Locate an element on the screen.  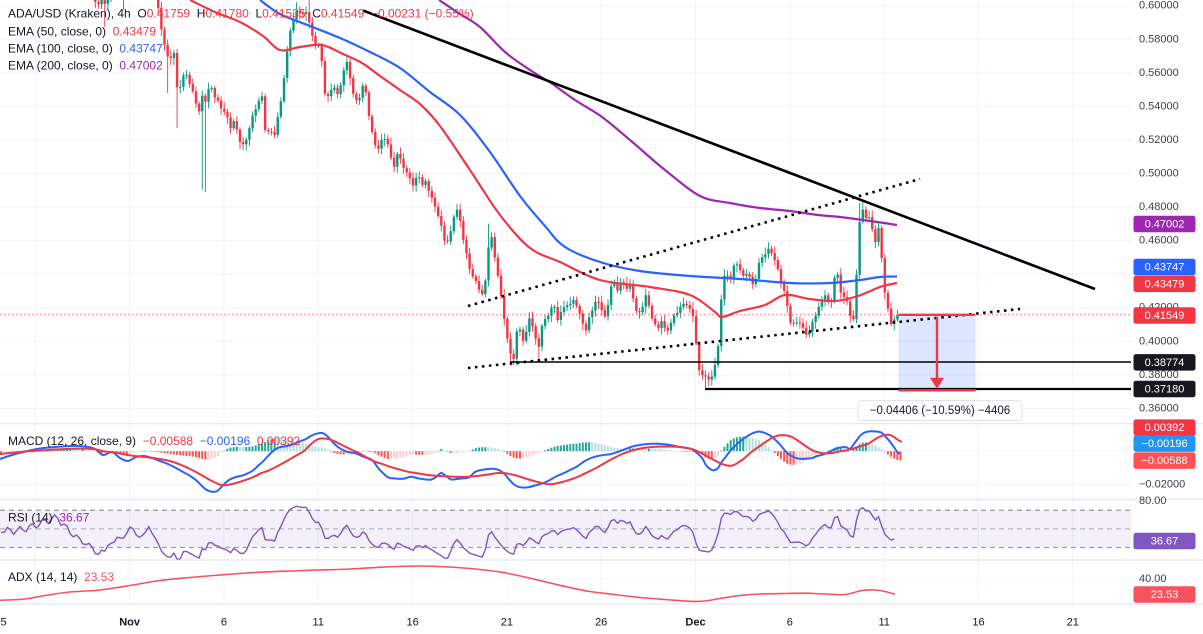
svg-text: 0.46000 is located at coordinates (1159, 241).